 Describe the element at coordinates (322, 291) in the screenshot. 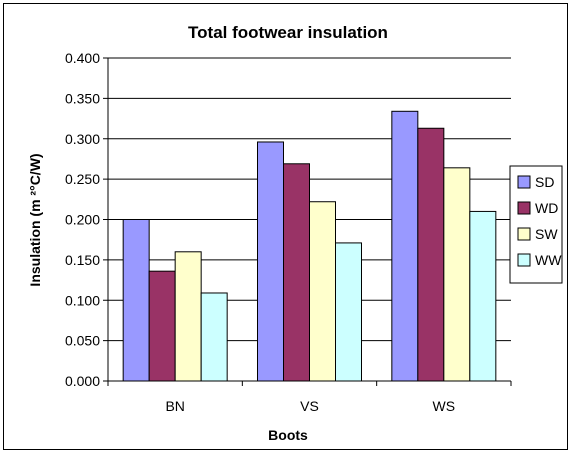

I see `bar-sw-vs` at that location.